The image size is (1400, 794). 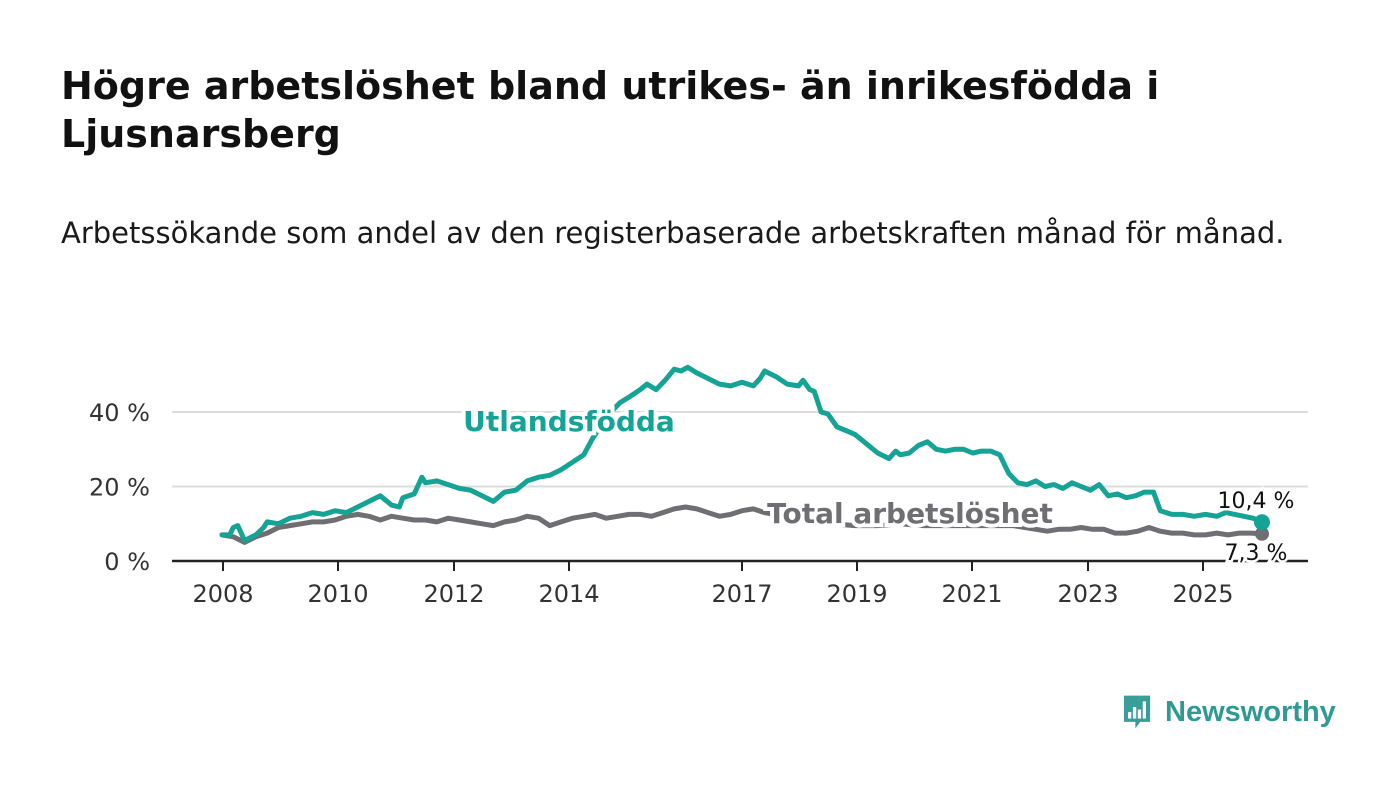 What do you see at coordinates (119, 413) in the screenshot?
I see `y-tick-label: 40 %` at bounding box center [119, 413].